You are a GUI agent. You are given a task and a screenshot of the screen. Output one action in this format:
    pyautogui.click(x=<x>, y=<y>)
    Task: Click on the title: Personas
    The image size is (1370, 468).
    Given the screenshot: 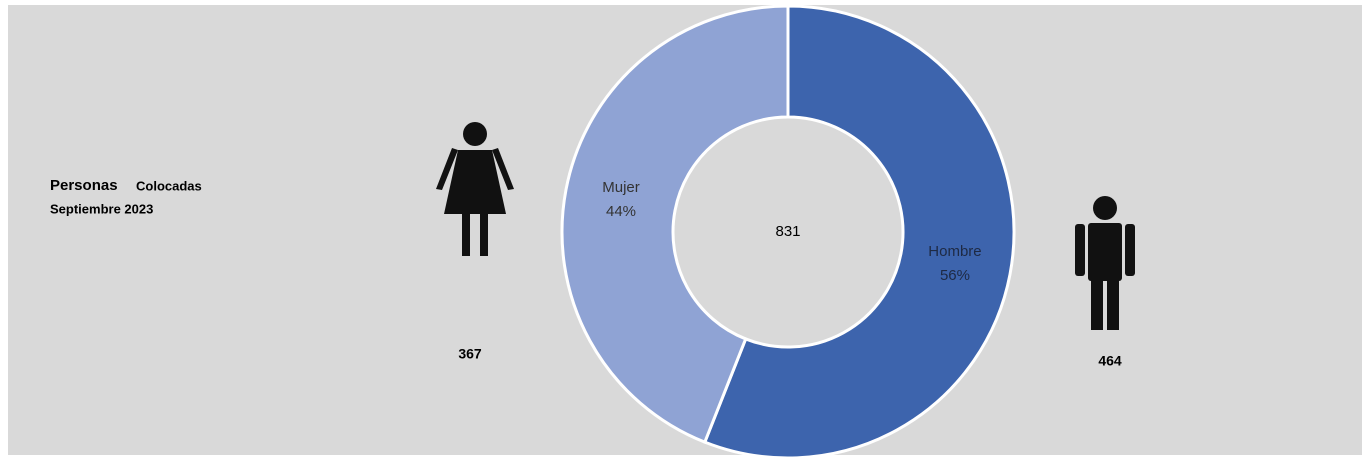 What is the action you would take?
    pyautogui.click(x=84, y=185)
    